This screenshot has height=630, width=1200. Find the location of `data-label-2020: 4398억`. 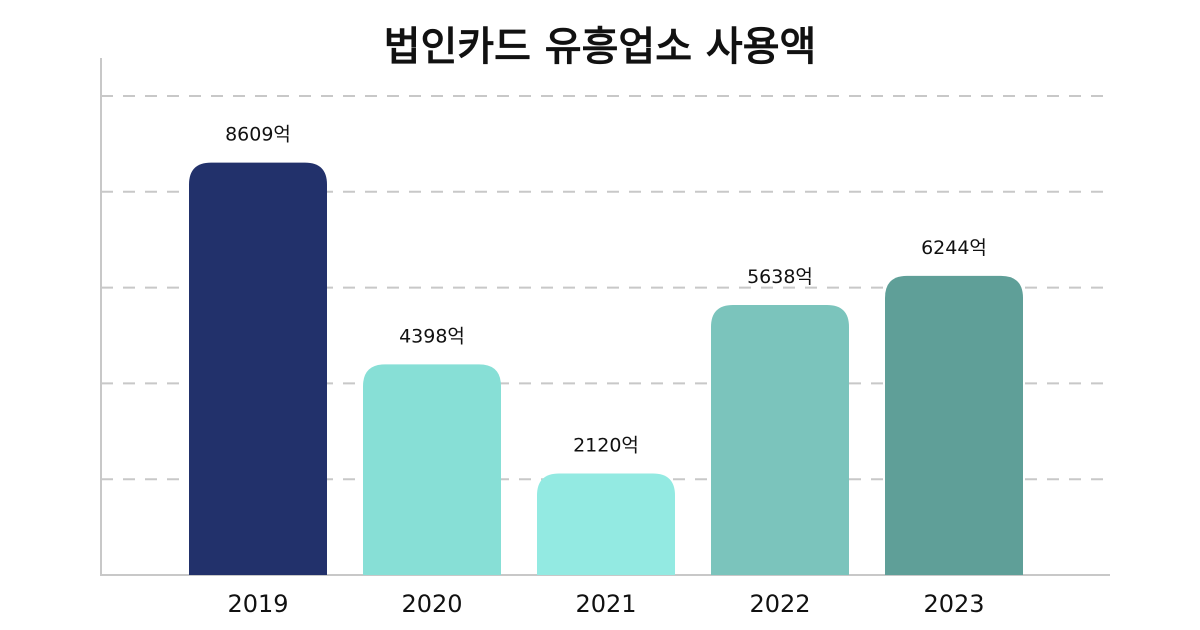

data-label-2020: 4398억 is located at coordinates (432, 336).